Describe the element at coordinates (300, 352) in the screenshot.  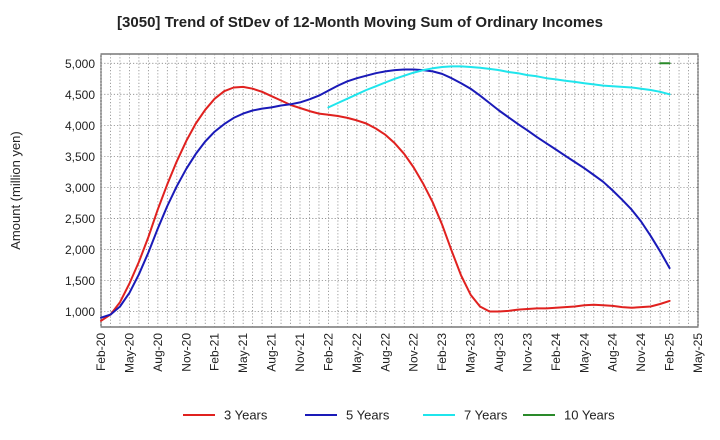
I see `x-tick-label: Nov-21` at that location.